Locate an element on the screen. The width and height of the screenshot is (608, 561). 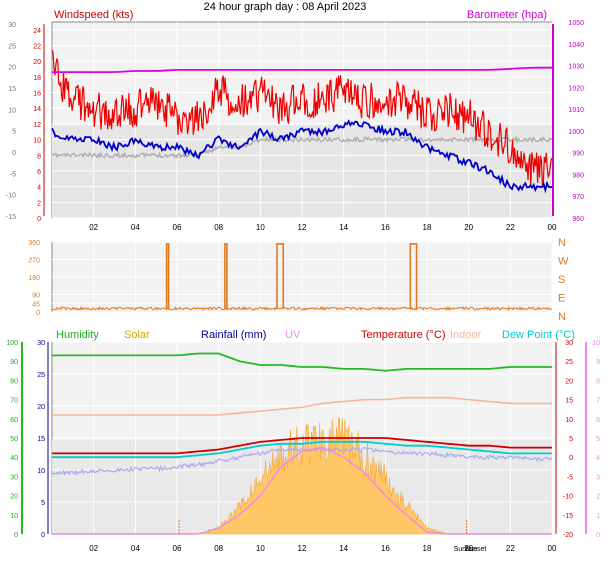
rain-tick-label: 10 is located at coordinates (41, 471).